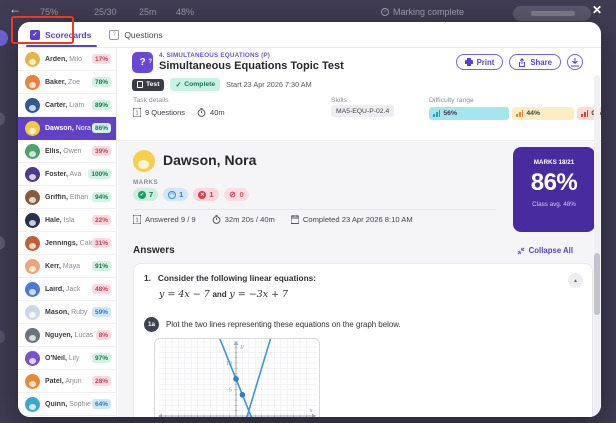 This screenshot has width=616, height=423. Describe the element at coordinates (195, 84) in the screenshot. I see `status-chip: ✓ Complete` at that location.